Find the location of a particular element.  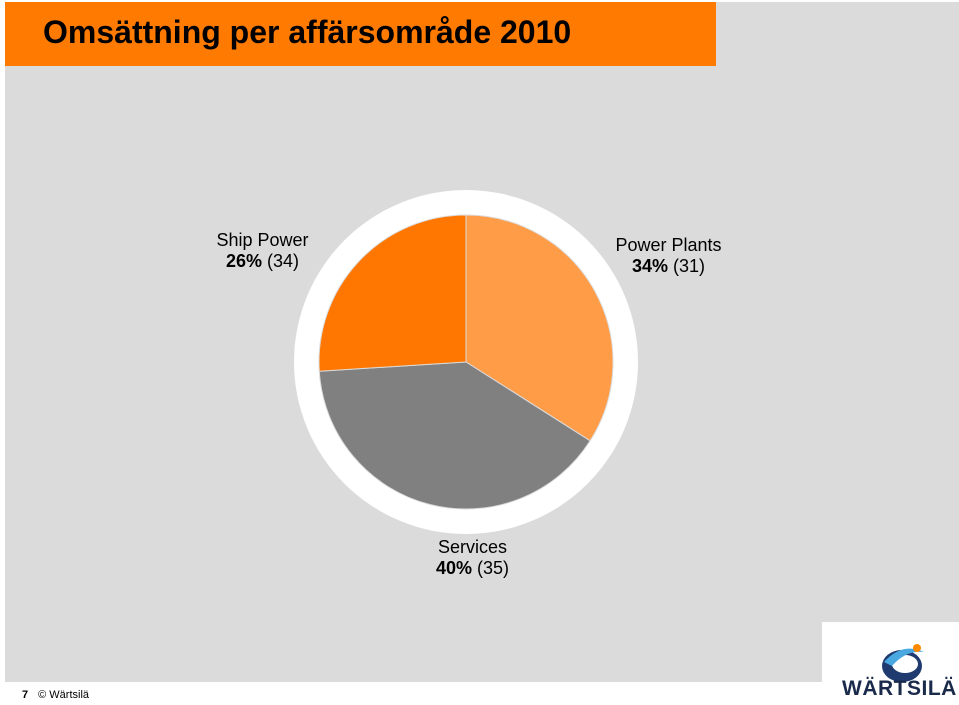

pie-slice-power-plants is located at coordinates (539, 328).